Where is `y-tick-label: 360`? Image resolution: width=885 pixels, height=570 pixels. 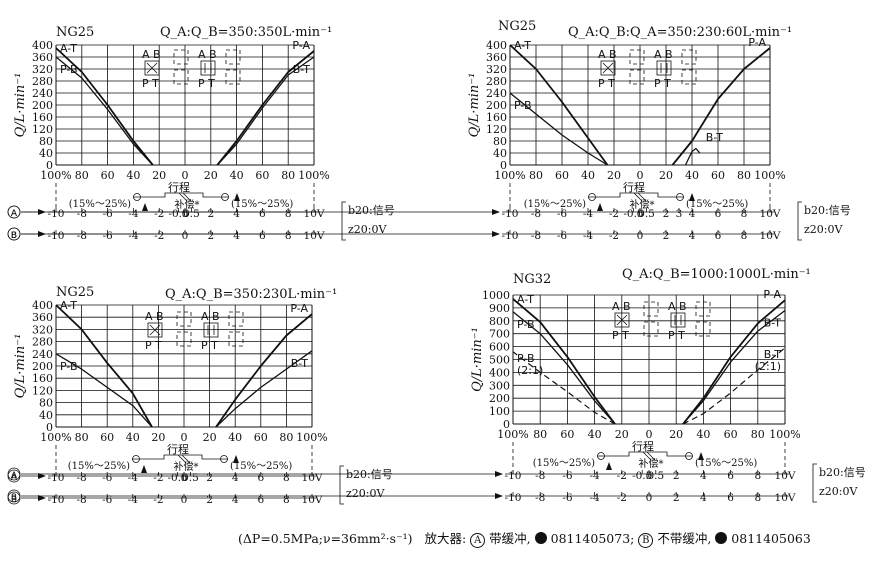 y-tick-label: 360 is located at coordinates (42, 317).